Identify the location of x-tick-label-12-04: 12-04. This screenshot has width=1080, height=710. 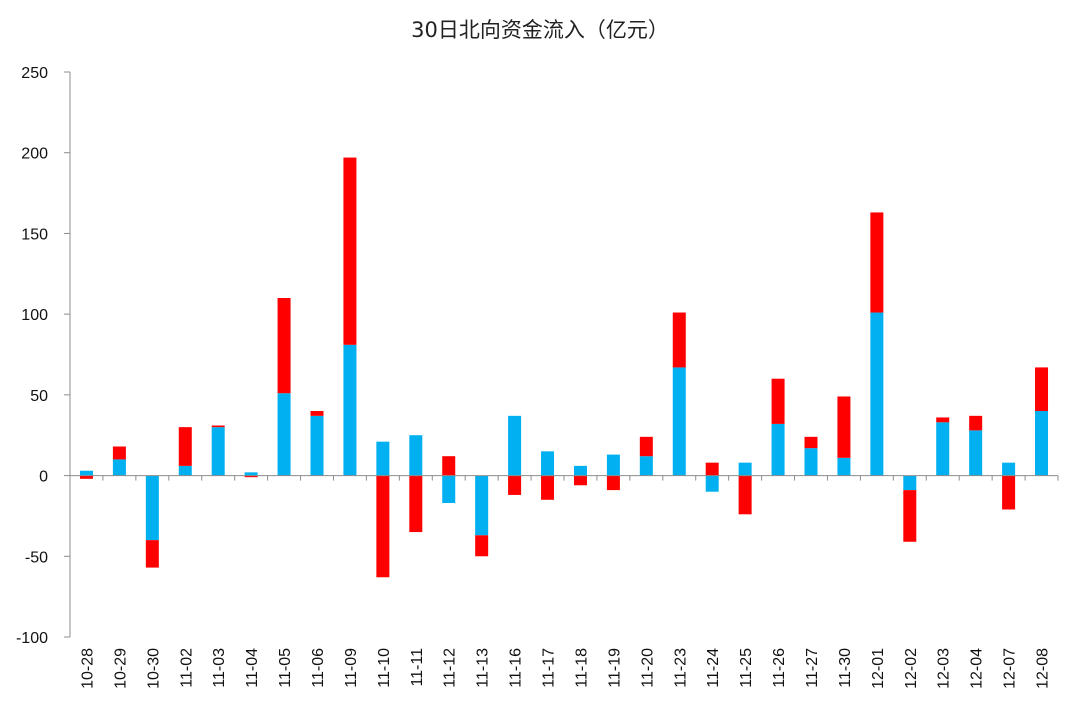
(977, 668).